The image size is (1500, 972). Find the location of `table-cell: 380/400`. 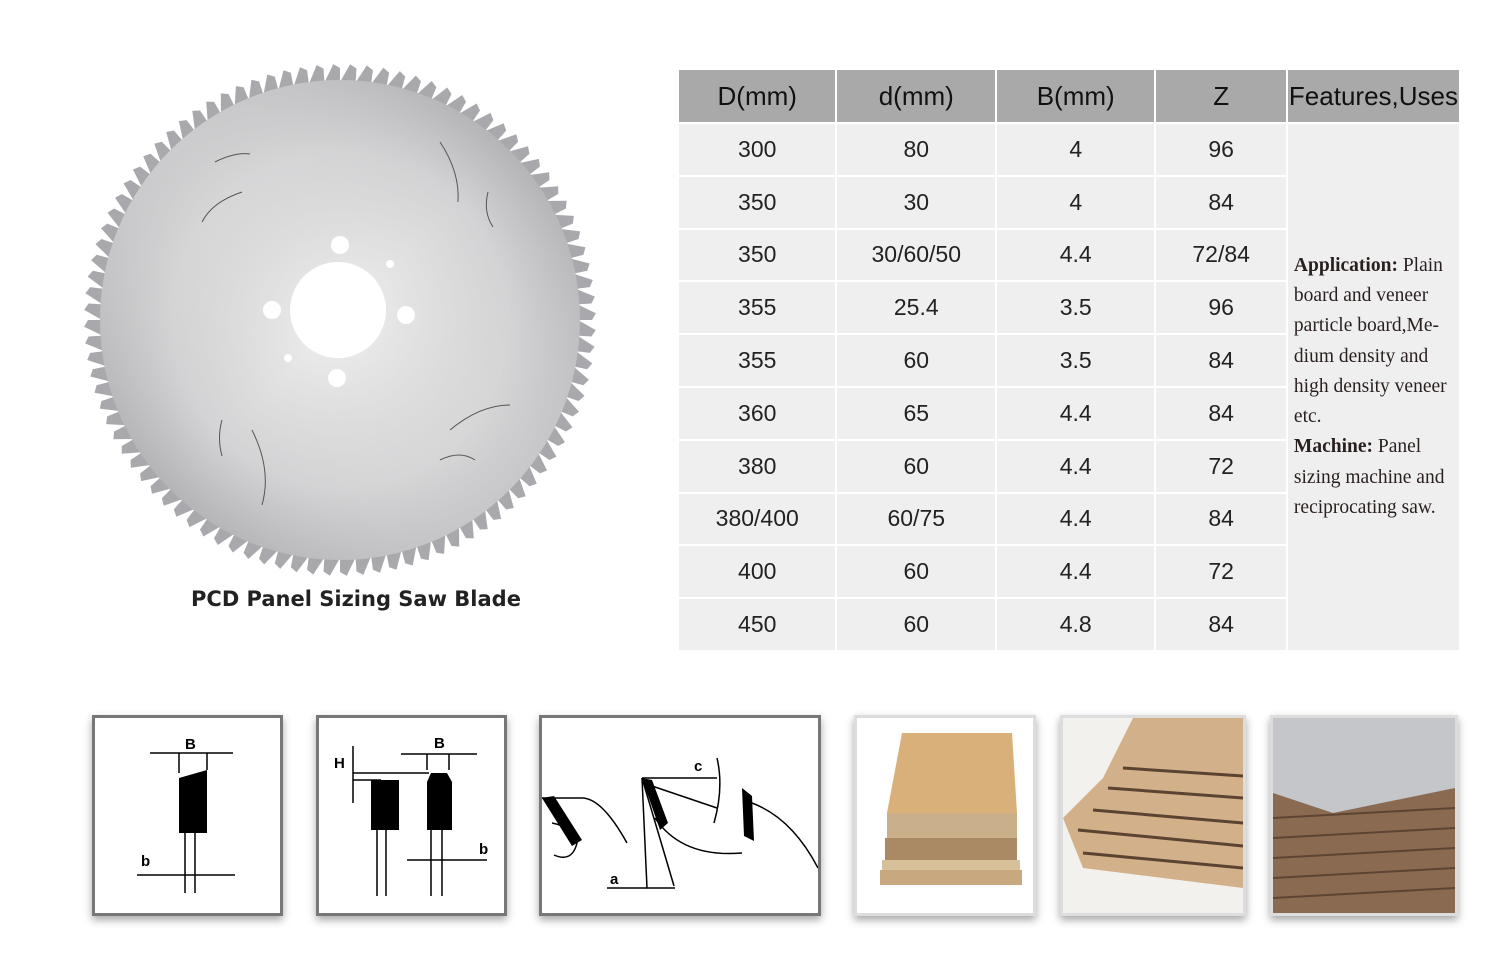

table-cell: 380/400 is located at coordinates (758, 518).